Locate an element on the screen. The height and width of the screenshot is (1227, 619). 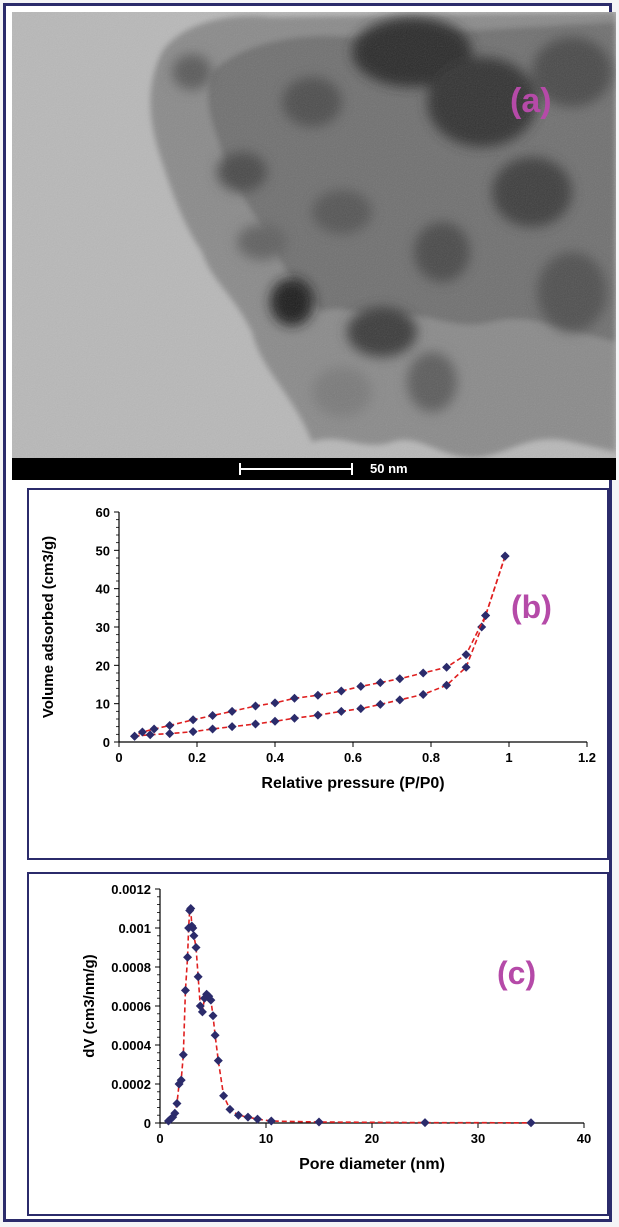
panel-label: (c) is located at coordinates (516, 973).